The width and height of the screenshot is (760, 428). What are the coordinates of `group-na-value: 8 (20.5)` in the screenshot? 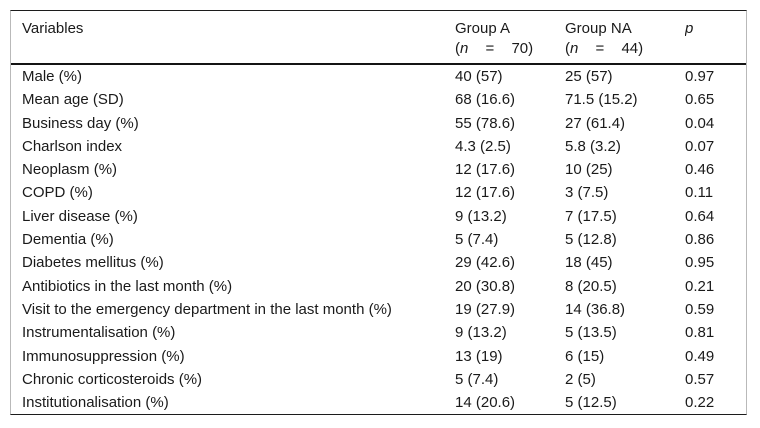 It's located at (591, 286).